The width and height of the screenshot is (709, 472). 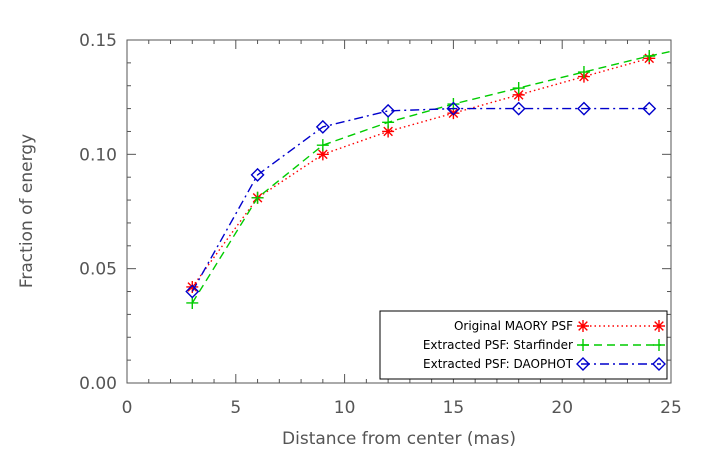 What do you see at coordinates (27, 211) in the screenshot?
I see `y-axis-label: Fraction of energy` at bounding box center [27, 211].